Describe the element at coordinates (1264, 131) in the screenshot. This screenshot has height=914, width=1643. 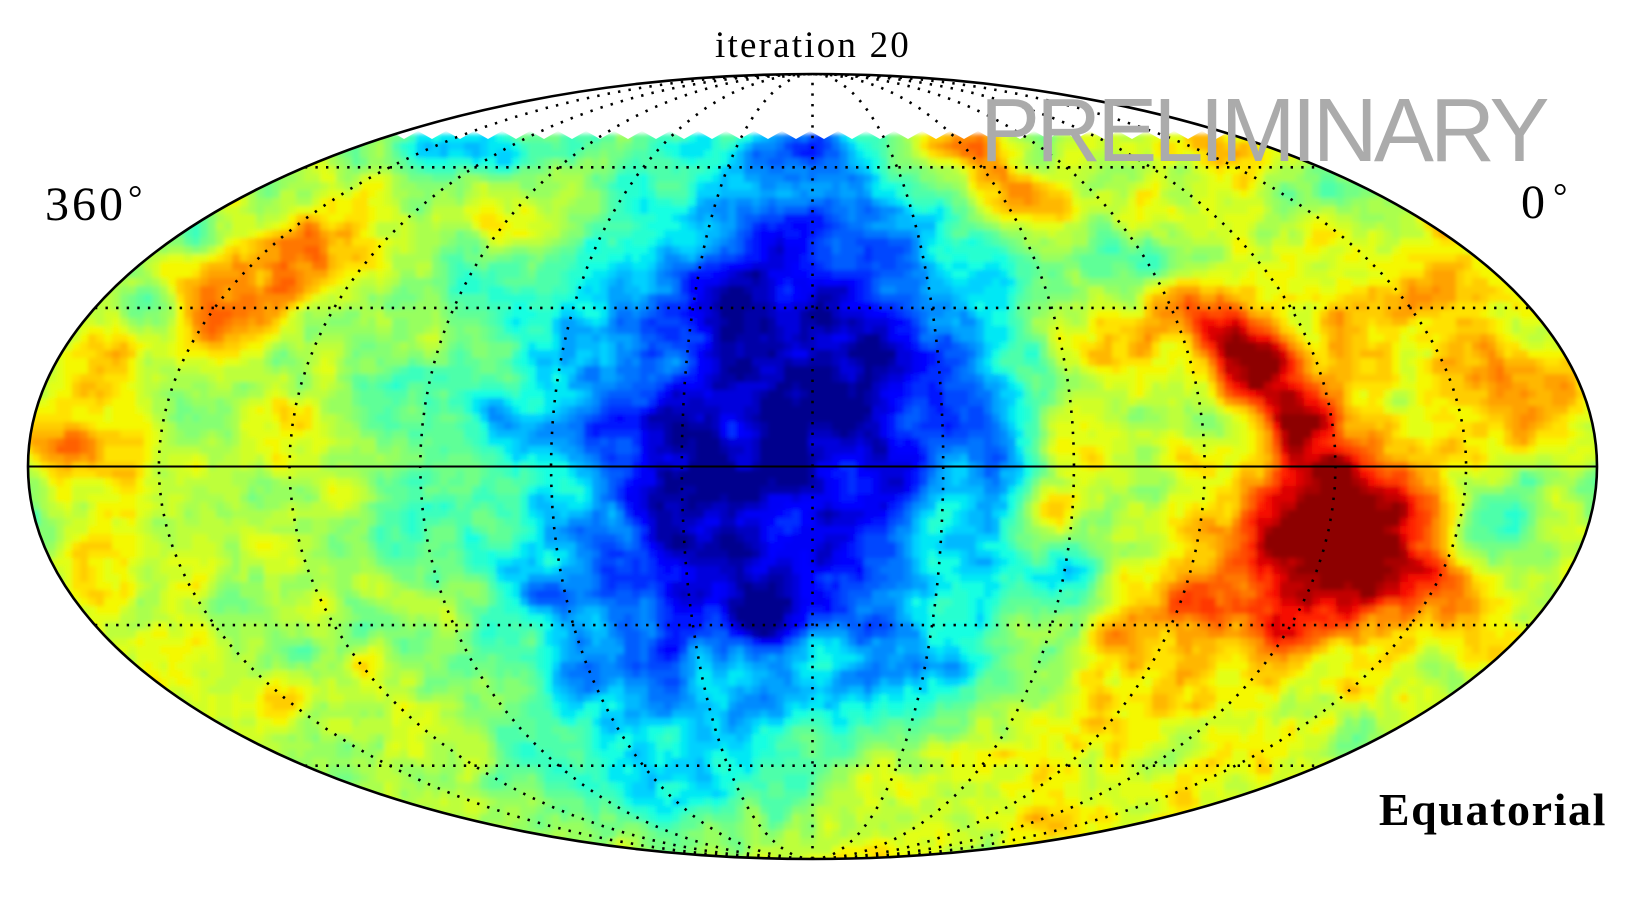
I see `svg-text: PRELIMINARY` at that location.